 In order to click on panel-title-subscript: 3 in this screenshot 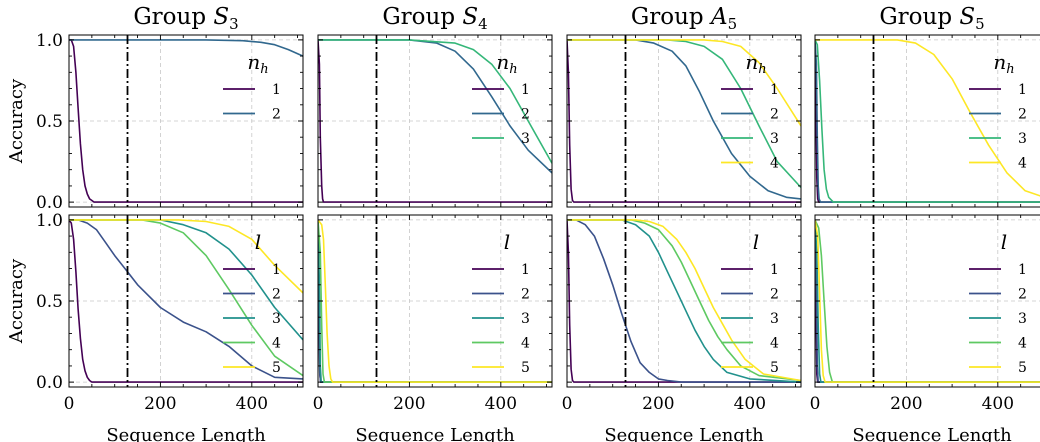, I will do `click(234, 24)`.